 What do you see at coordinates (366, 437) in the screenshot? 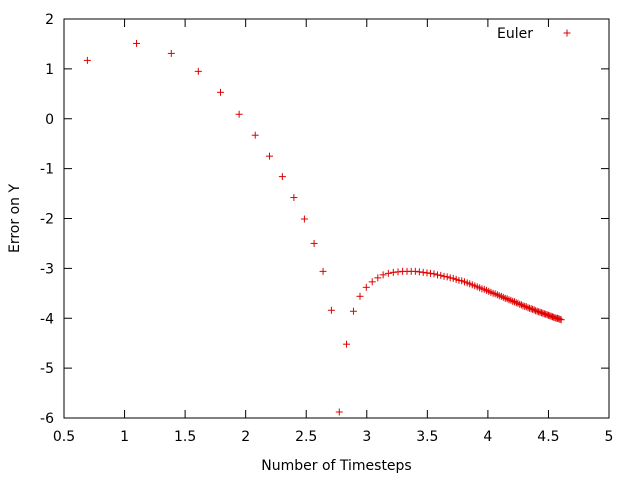
I see `x-tick-label: 3` at bounding box center [366, 437].